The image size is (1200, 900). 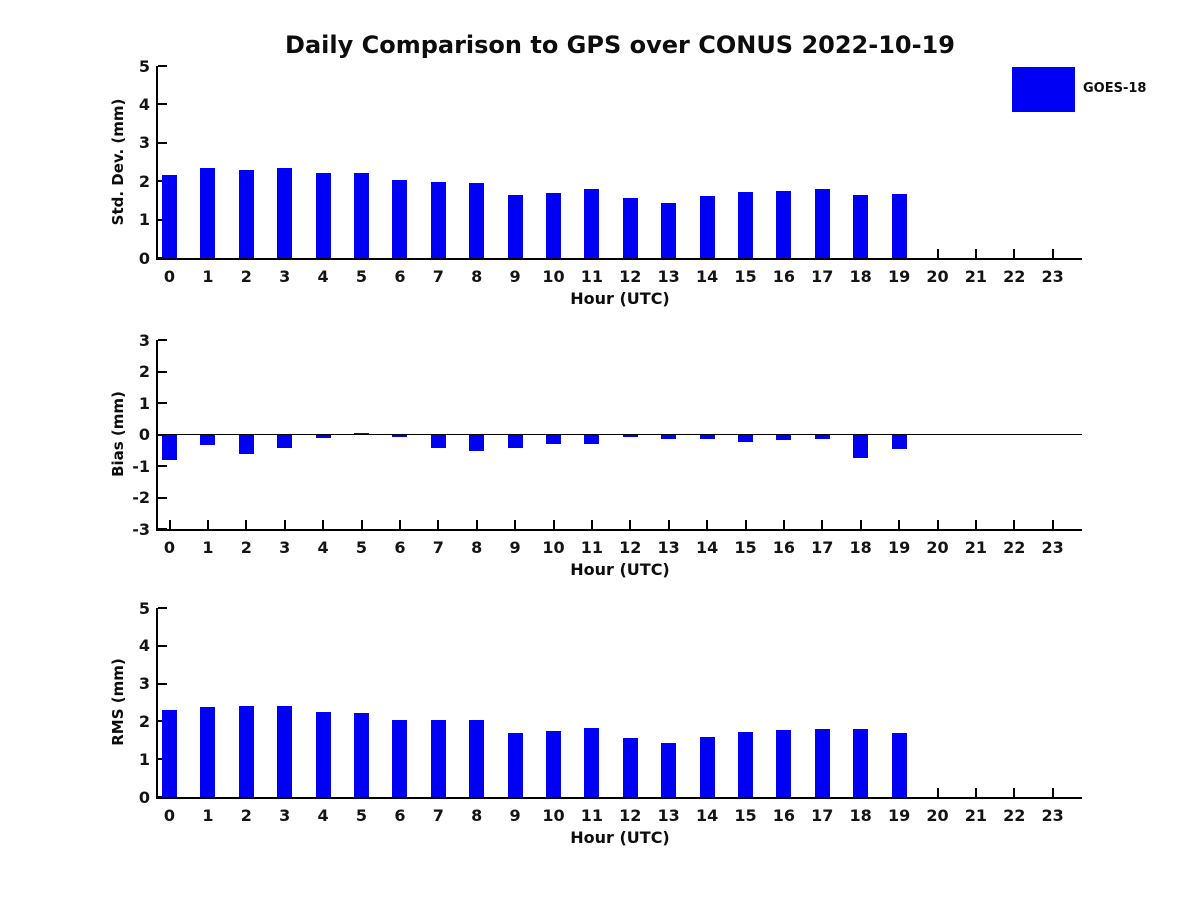 I want to click on x-tick-label: 19, so click(x=899, y=547).